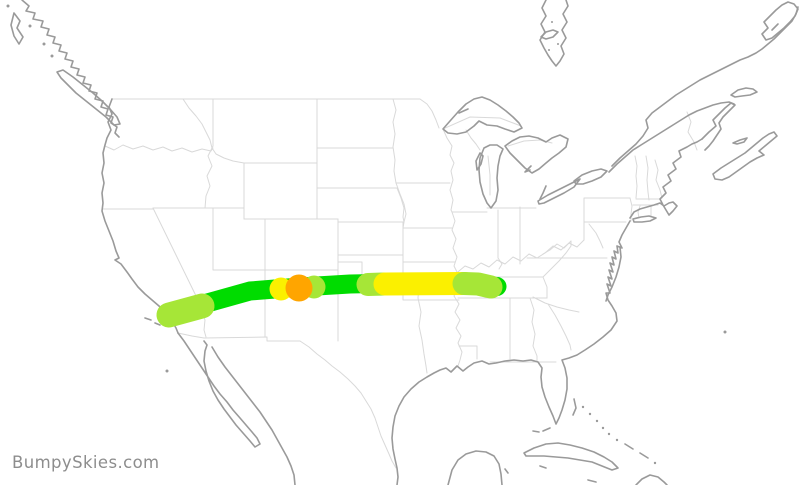 This screenshot has width=800, height=485. What do you see at coordinates (725, 332) in the screenshot?
I see `bermuda` at bounding box center [725, 332].